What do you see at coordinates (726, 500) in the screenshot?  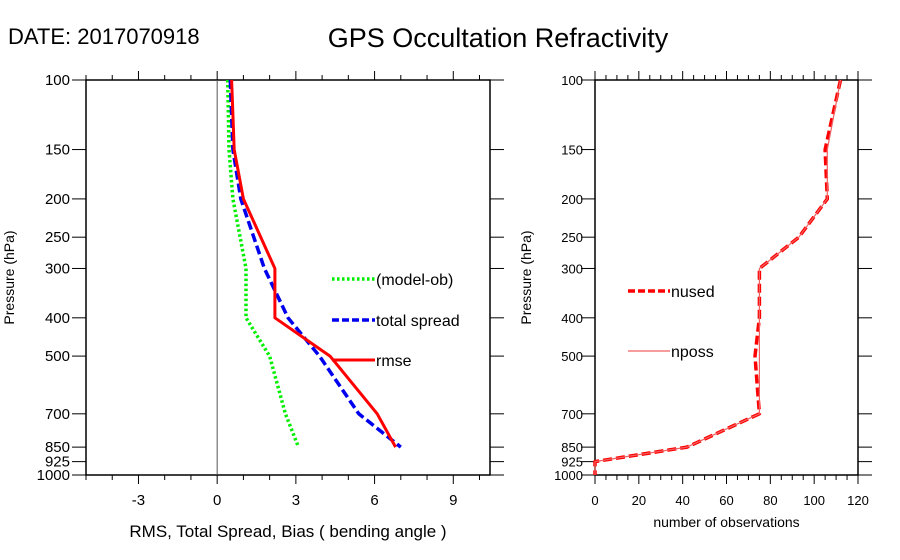 I see `x-tick-label: 60` at bounding box center [726, 500].